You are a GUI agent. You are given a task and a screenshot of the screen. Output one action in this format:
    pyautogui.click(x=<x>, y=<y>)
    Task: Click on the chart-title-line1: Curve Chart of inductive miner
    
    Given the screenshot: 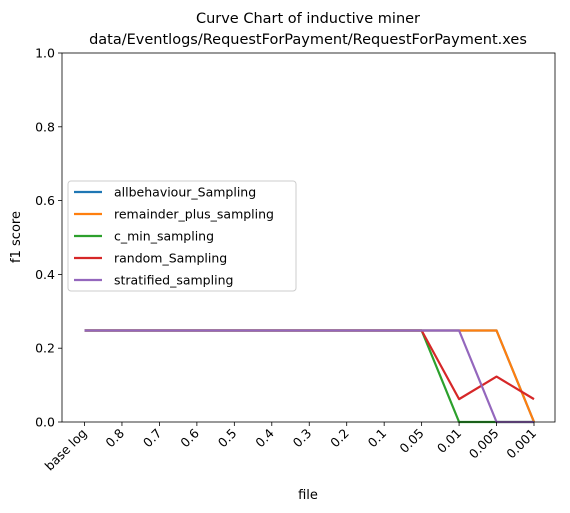 What is the action you would take?
    pyautogui.click(x=308, y=19)
    